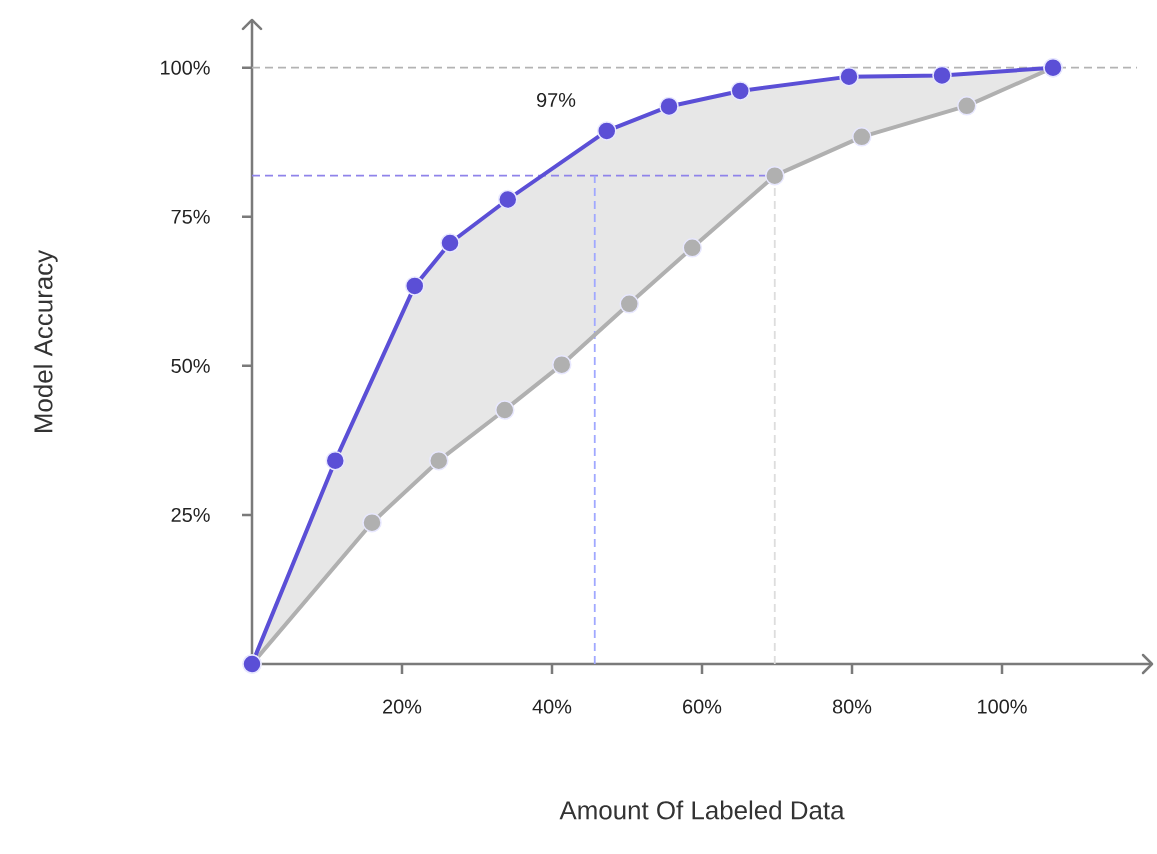  I want to click on x-tick-label: 60%, so click(702, 706).